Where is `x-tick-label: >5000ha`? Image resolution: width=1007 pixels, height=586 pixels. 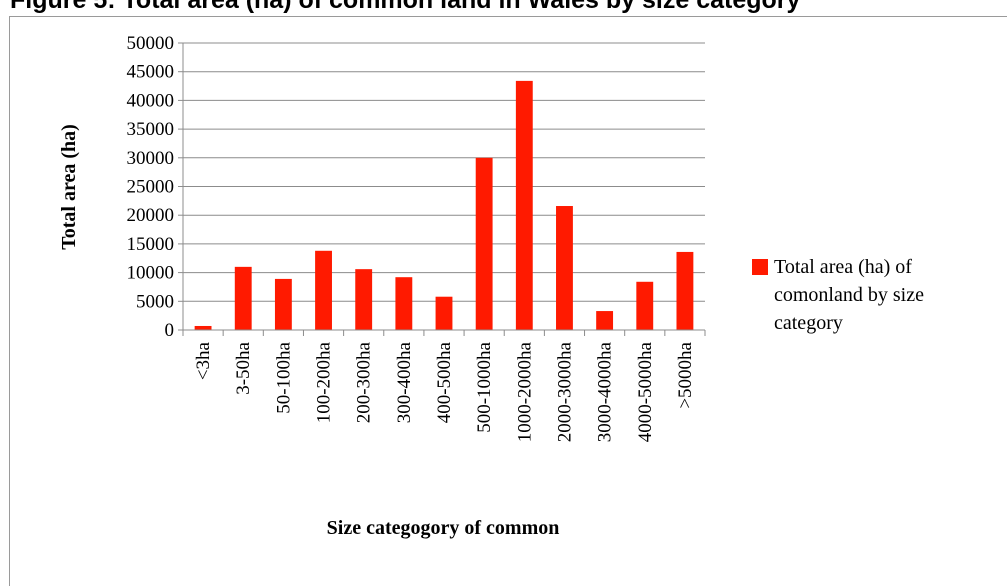
x-tick-label: >5000ha is located at coordinates (685, 374).